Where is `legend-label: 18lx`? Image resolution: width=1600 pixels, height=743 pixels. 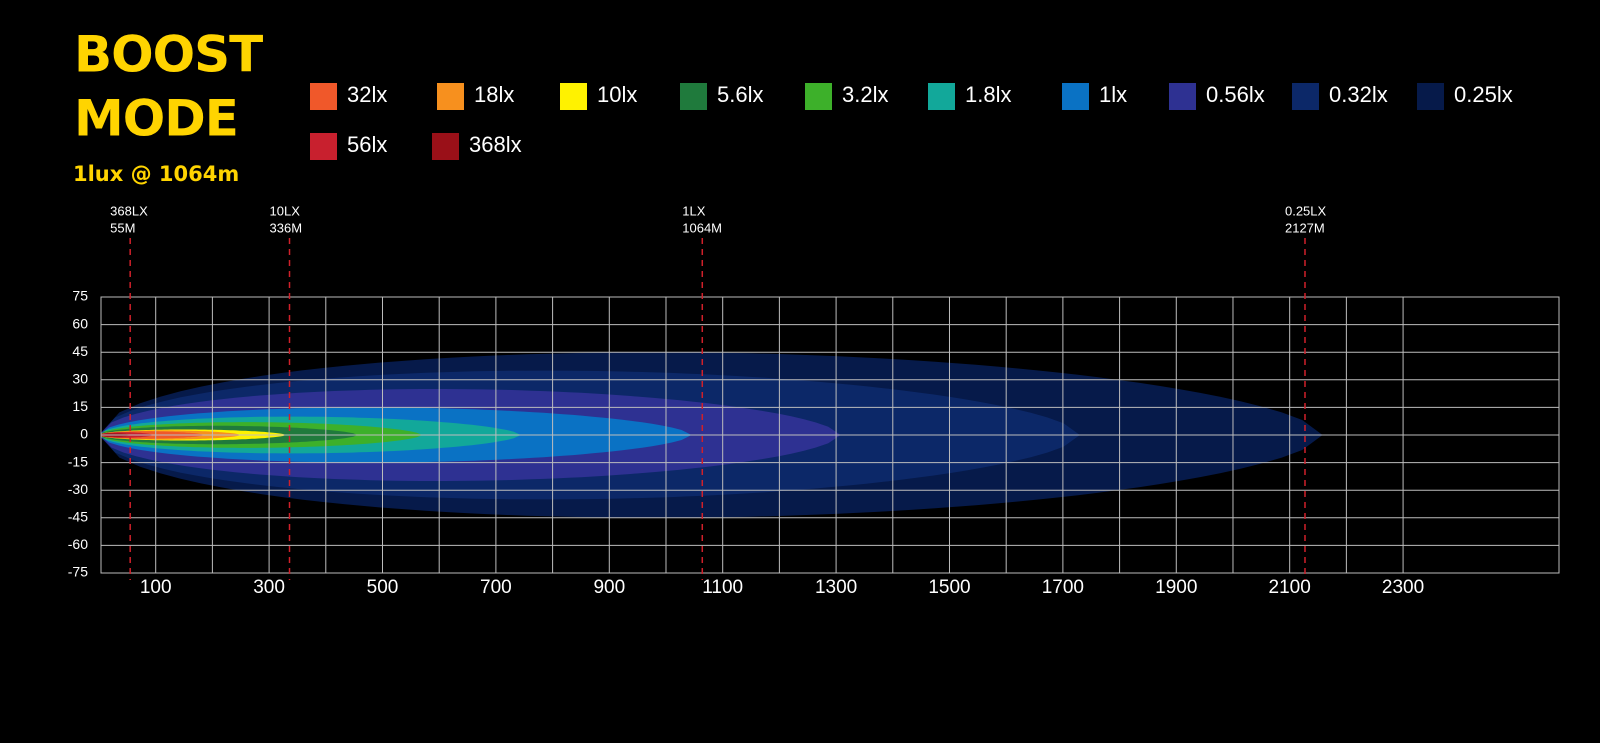
legend-label: 18lx is located at coordinates (494, 94).